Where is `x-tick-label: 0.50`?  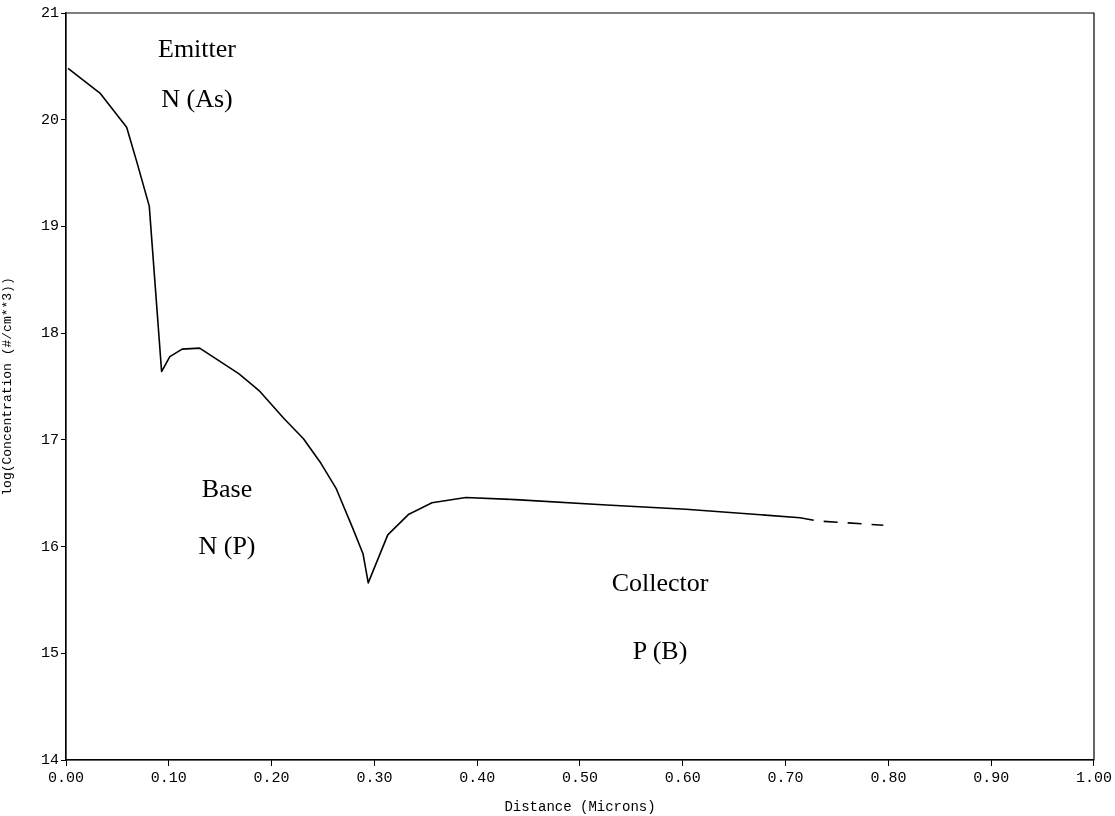 x-tick-label: 0.50 is located at coordinates (580, 778).